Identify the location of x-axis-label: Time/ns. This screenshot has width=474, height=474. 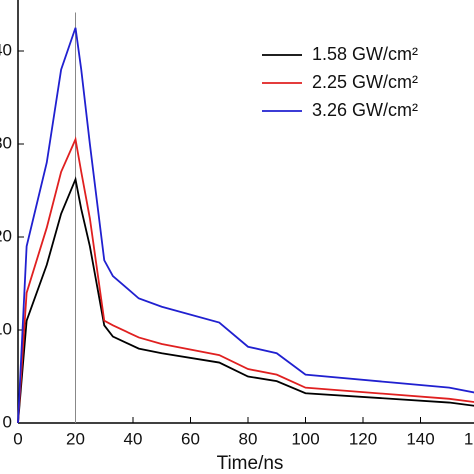
(250, 463).